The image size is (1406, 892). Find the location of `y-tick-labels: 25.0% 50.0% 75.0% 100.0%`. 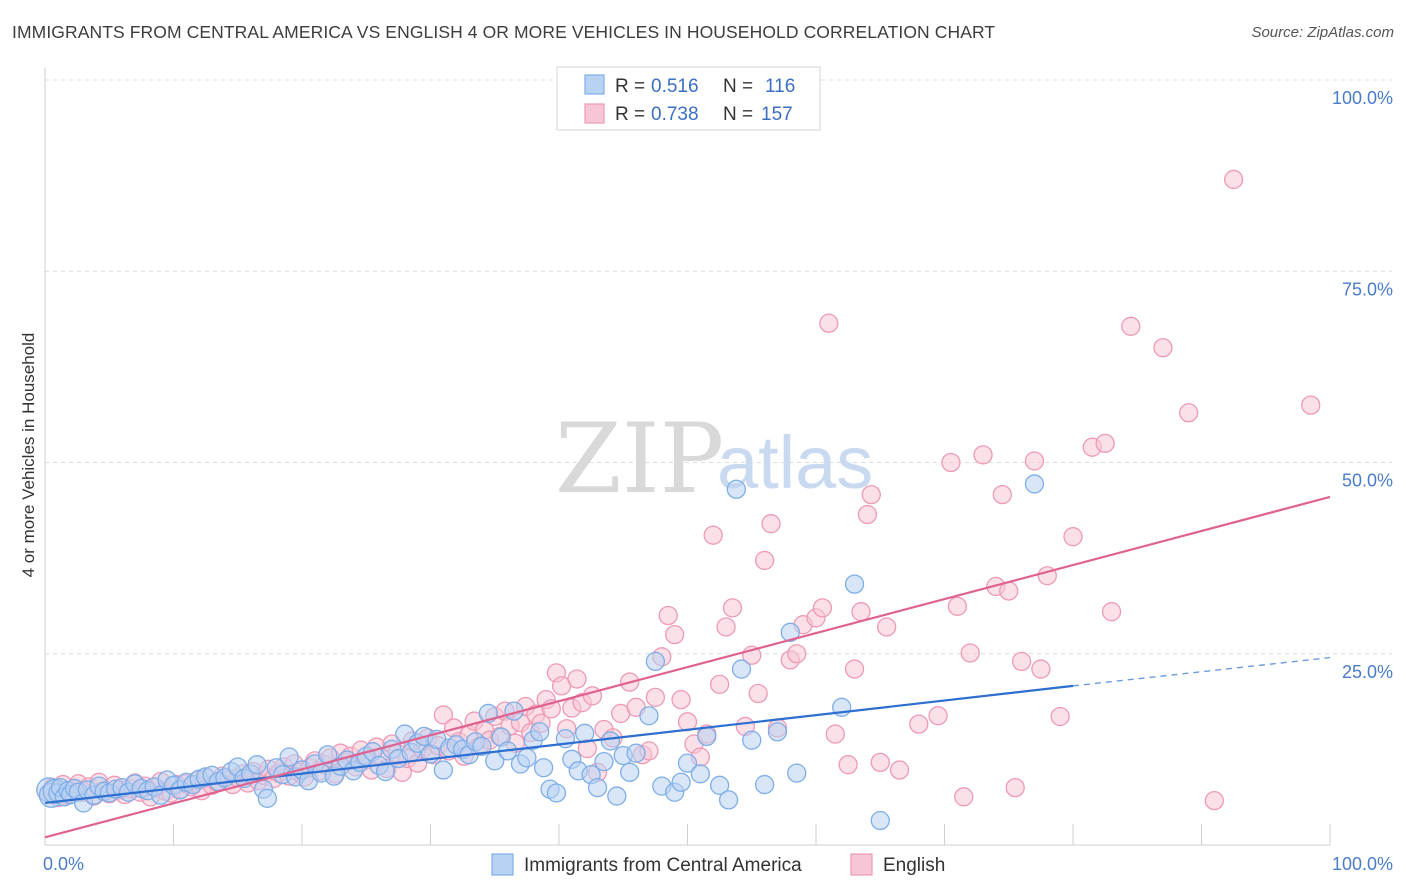

y-tick-labels: 25.0% 50.0% 75.0% 100.0% is located at coordinates (1362, 385).